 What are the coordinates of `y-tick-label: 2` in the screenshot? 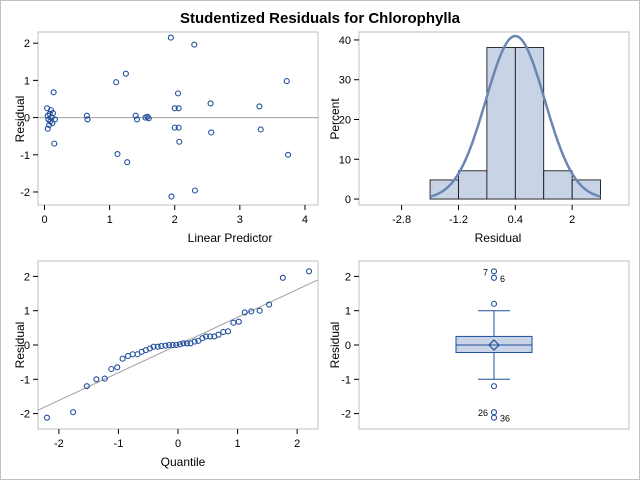 It's located at (27, 44).